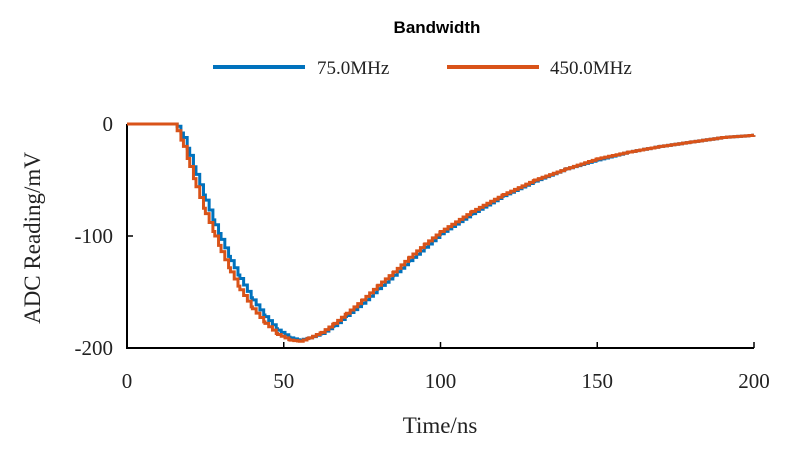 Image resolution: width=789 pixels, height=455 pixels. Describe the element at coordinates (32, 238) in the screenshot. I see `y-axis-label: ADC Reading/mV` at that location.